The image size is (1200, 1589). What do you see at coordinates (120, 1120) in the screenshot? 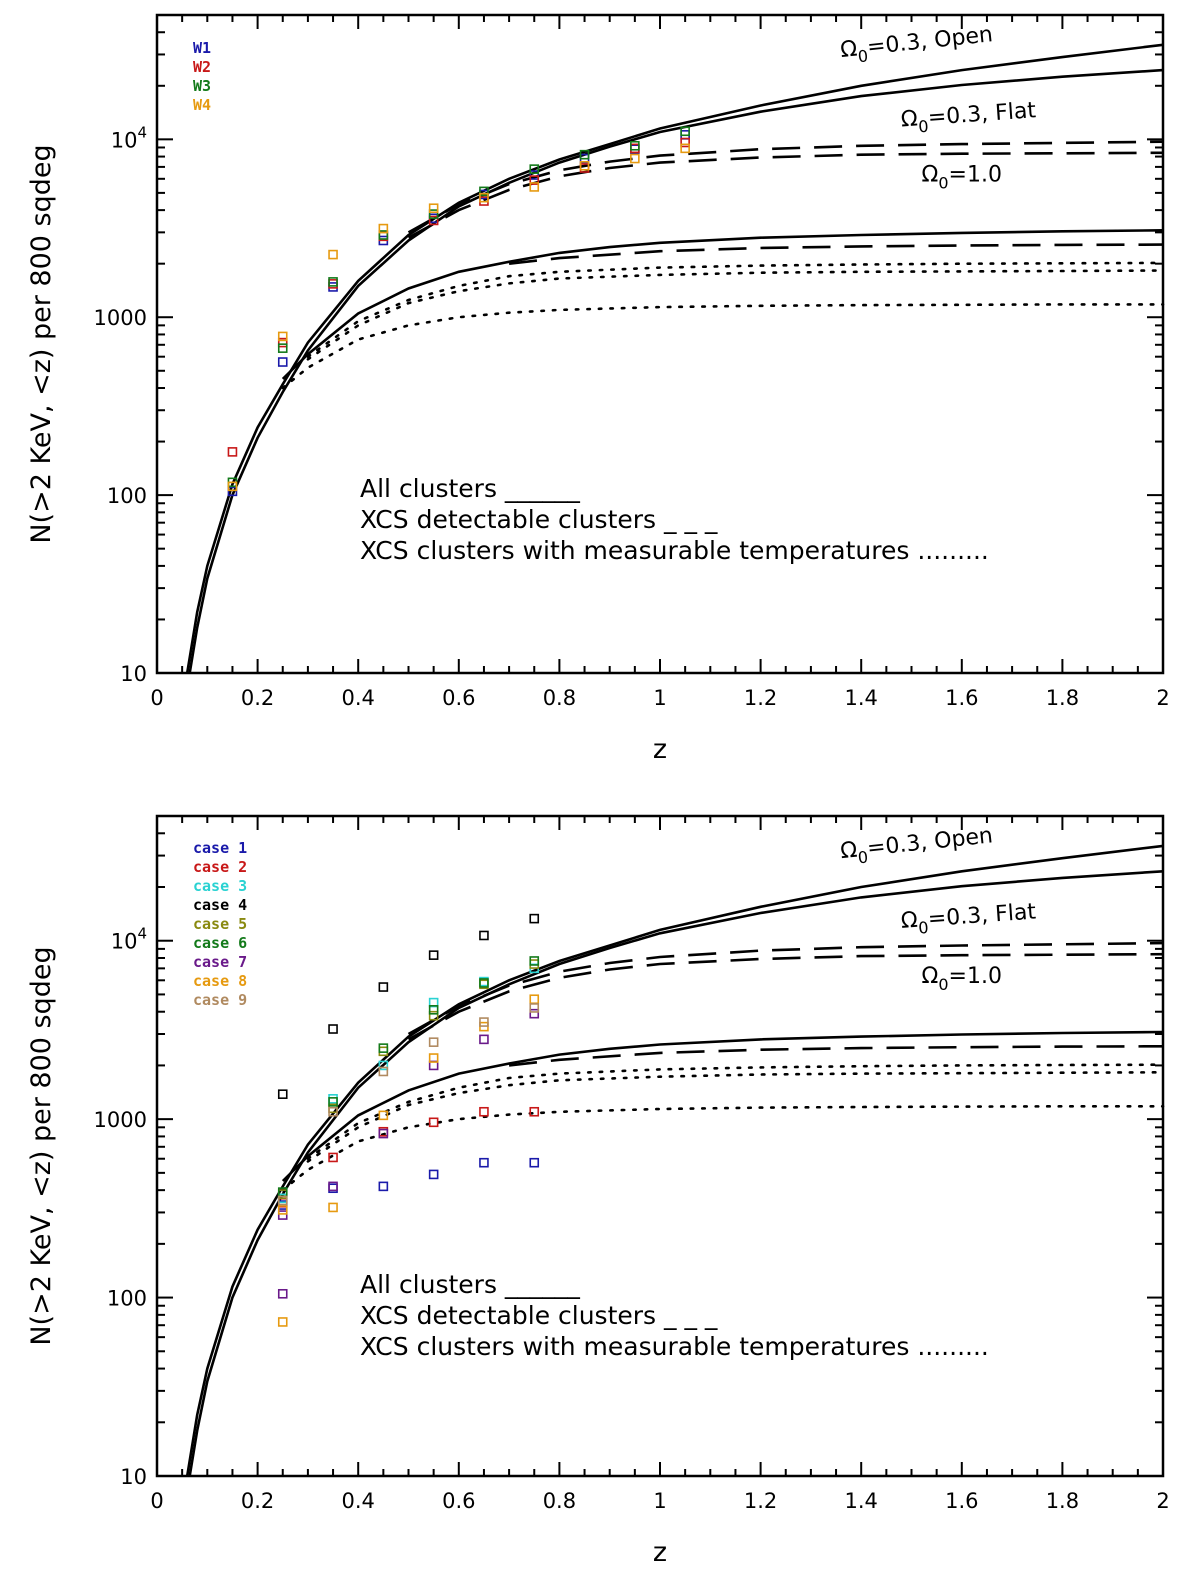
I see `y-tick-label: 1000` at bounding box center [120, 1120].